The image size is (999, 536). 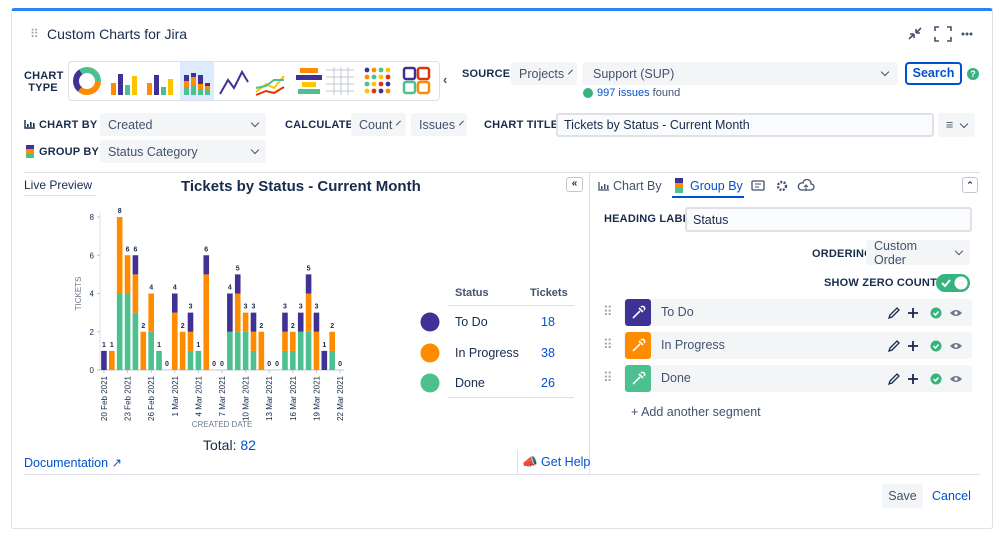 I want to click on heading-input: Status, so click(x=828, y=219).